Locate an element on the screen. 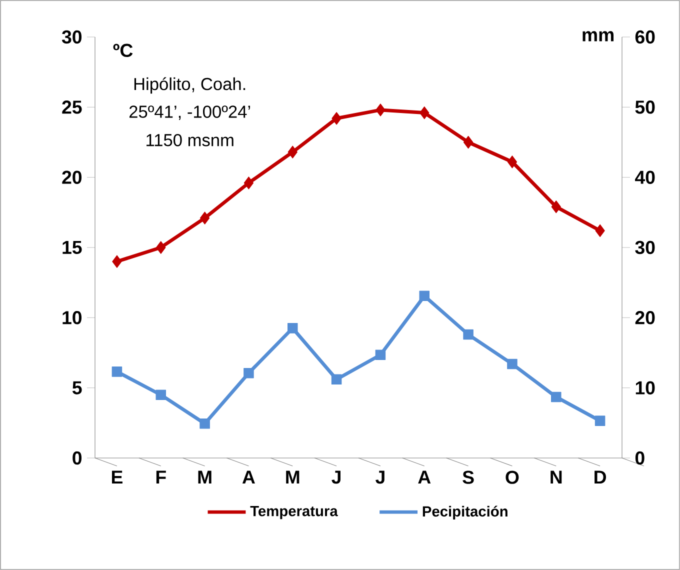 The image size is (680, 570). y-tick-label: 5 is located at coordinates (77, 387).